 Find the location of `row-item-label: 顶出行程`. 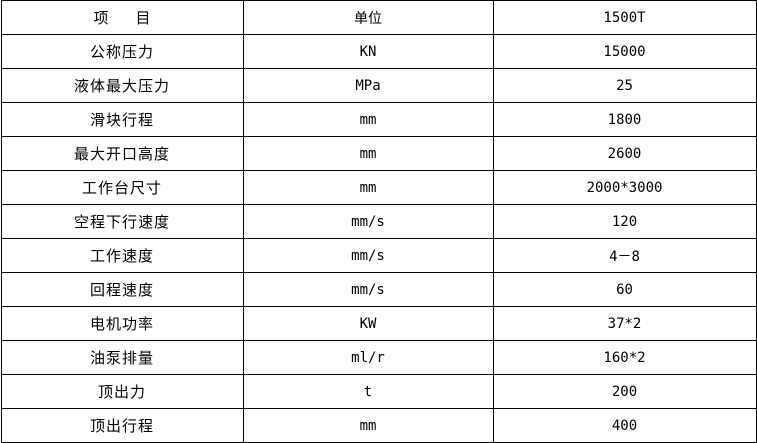

row-item-label: 顶出行程 is located at coordinates (122, 425).